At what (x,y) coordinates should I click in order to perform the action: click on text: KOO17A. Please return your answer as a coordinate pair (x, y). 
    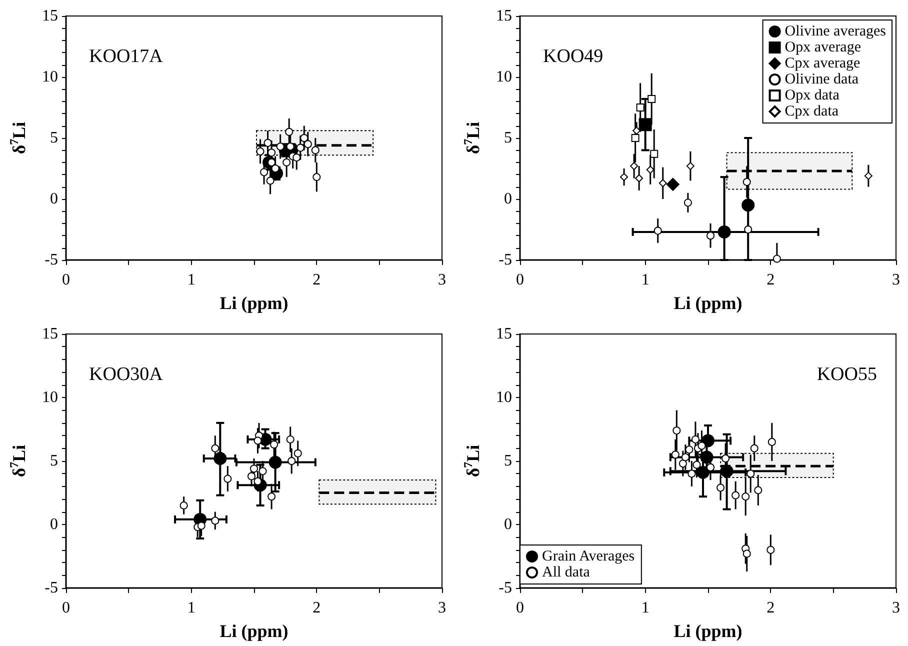
    Looking at the image, I should click on (126, 56).